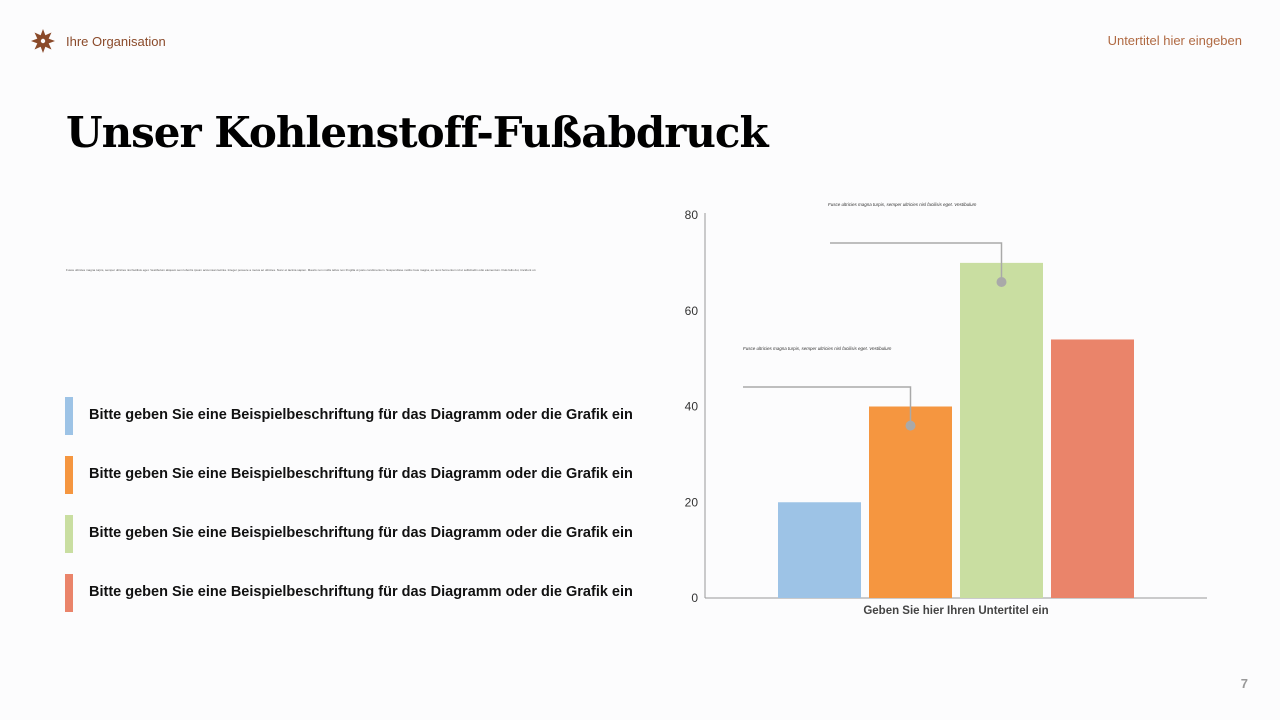 The width and height of the screenshot is (1280, 720). Describe the element at coordinates (116, 41) in the screenshot. I see `organization-name: Ihre Organisation` at that location.